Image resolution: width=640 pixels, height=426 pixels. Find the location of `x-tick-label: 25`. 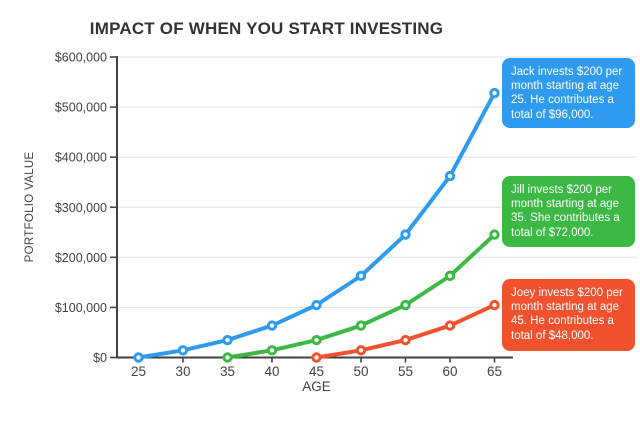

x-tick-label: 25 is located at coordinates (138, 371).